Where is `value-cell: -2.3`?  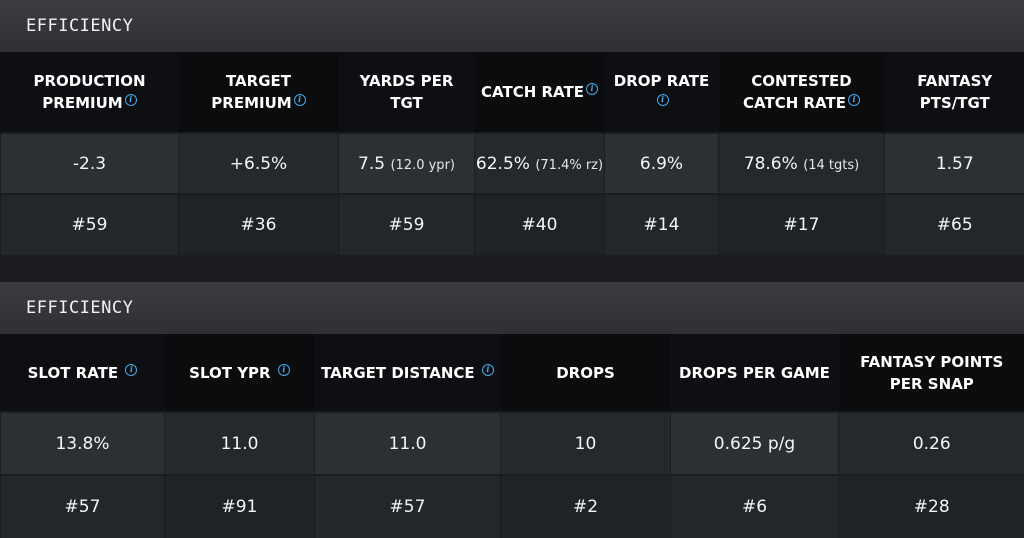
value-cell: -2.3 is located at coordinates (89, 163).